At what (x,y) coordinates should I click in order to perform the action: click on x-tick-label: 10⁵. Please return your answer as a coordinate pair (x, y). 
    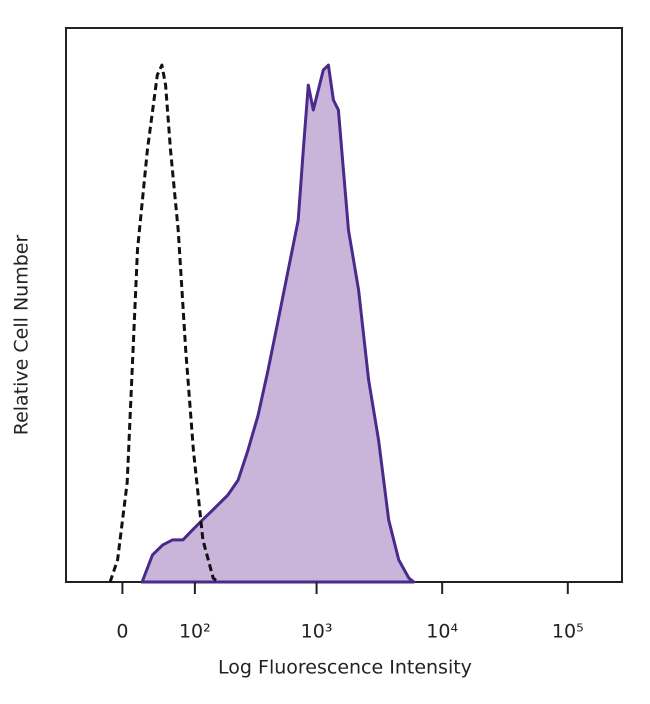
    Looking at the image, I should click on (568, 632).